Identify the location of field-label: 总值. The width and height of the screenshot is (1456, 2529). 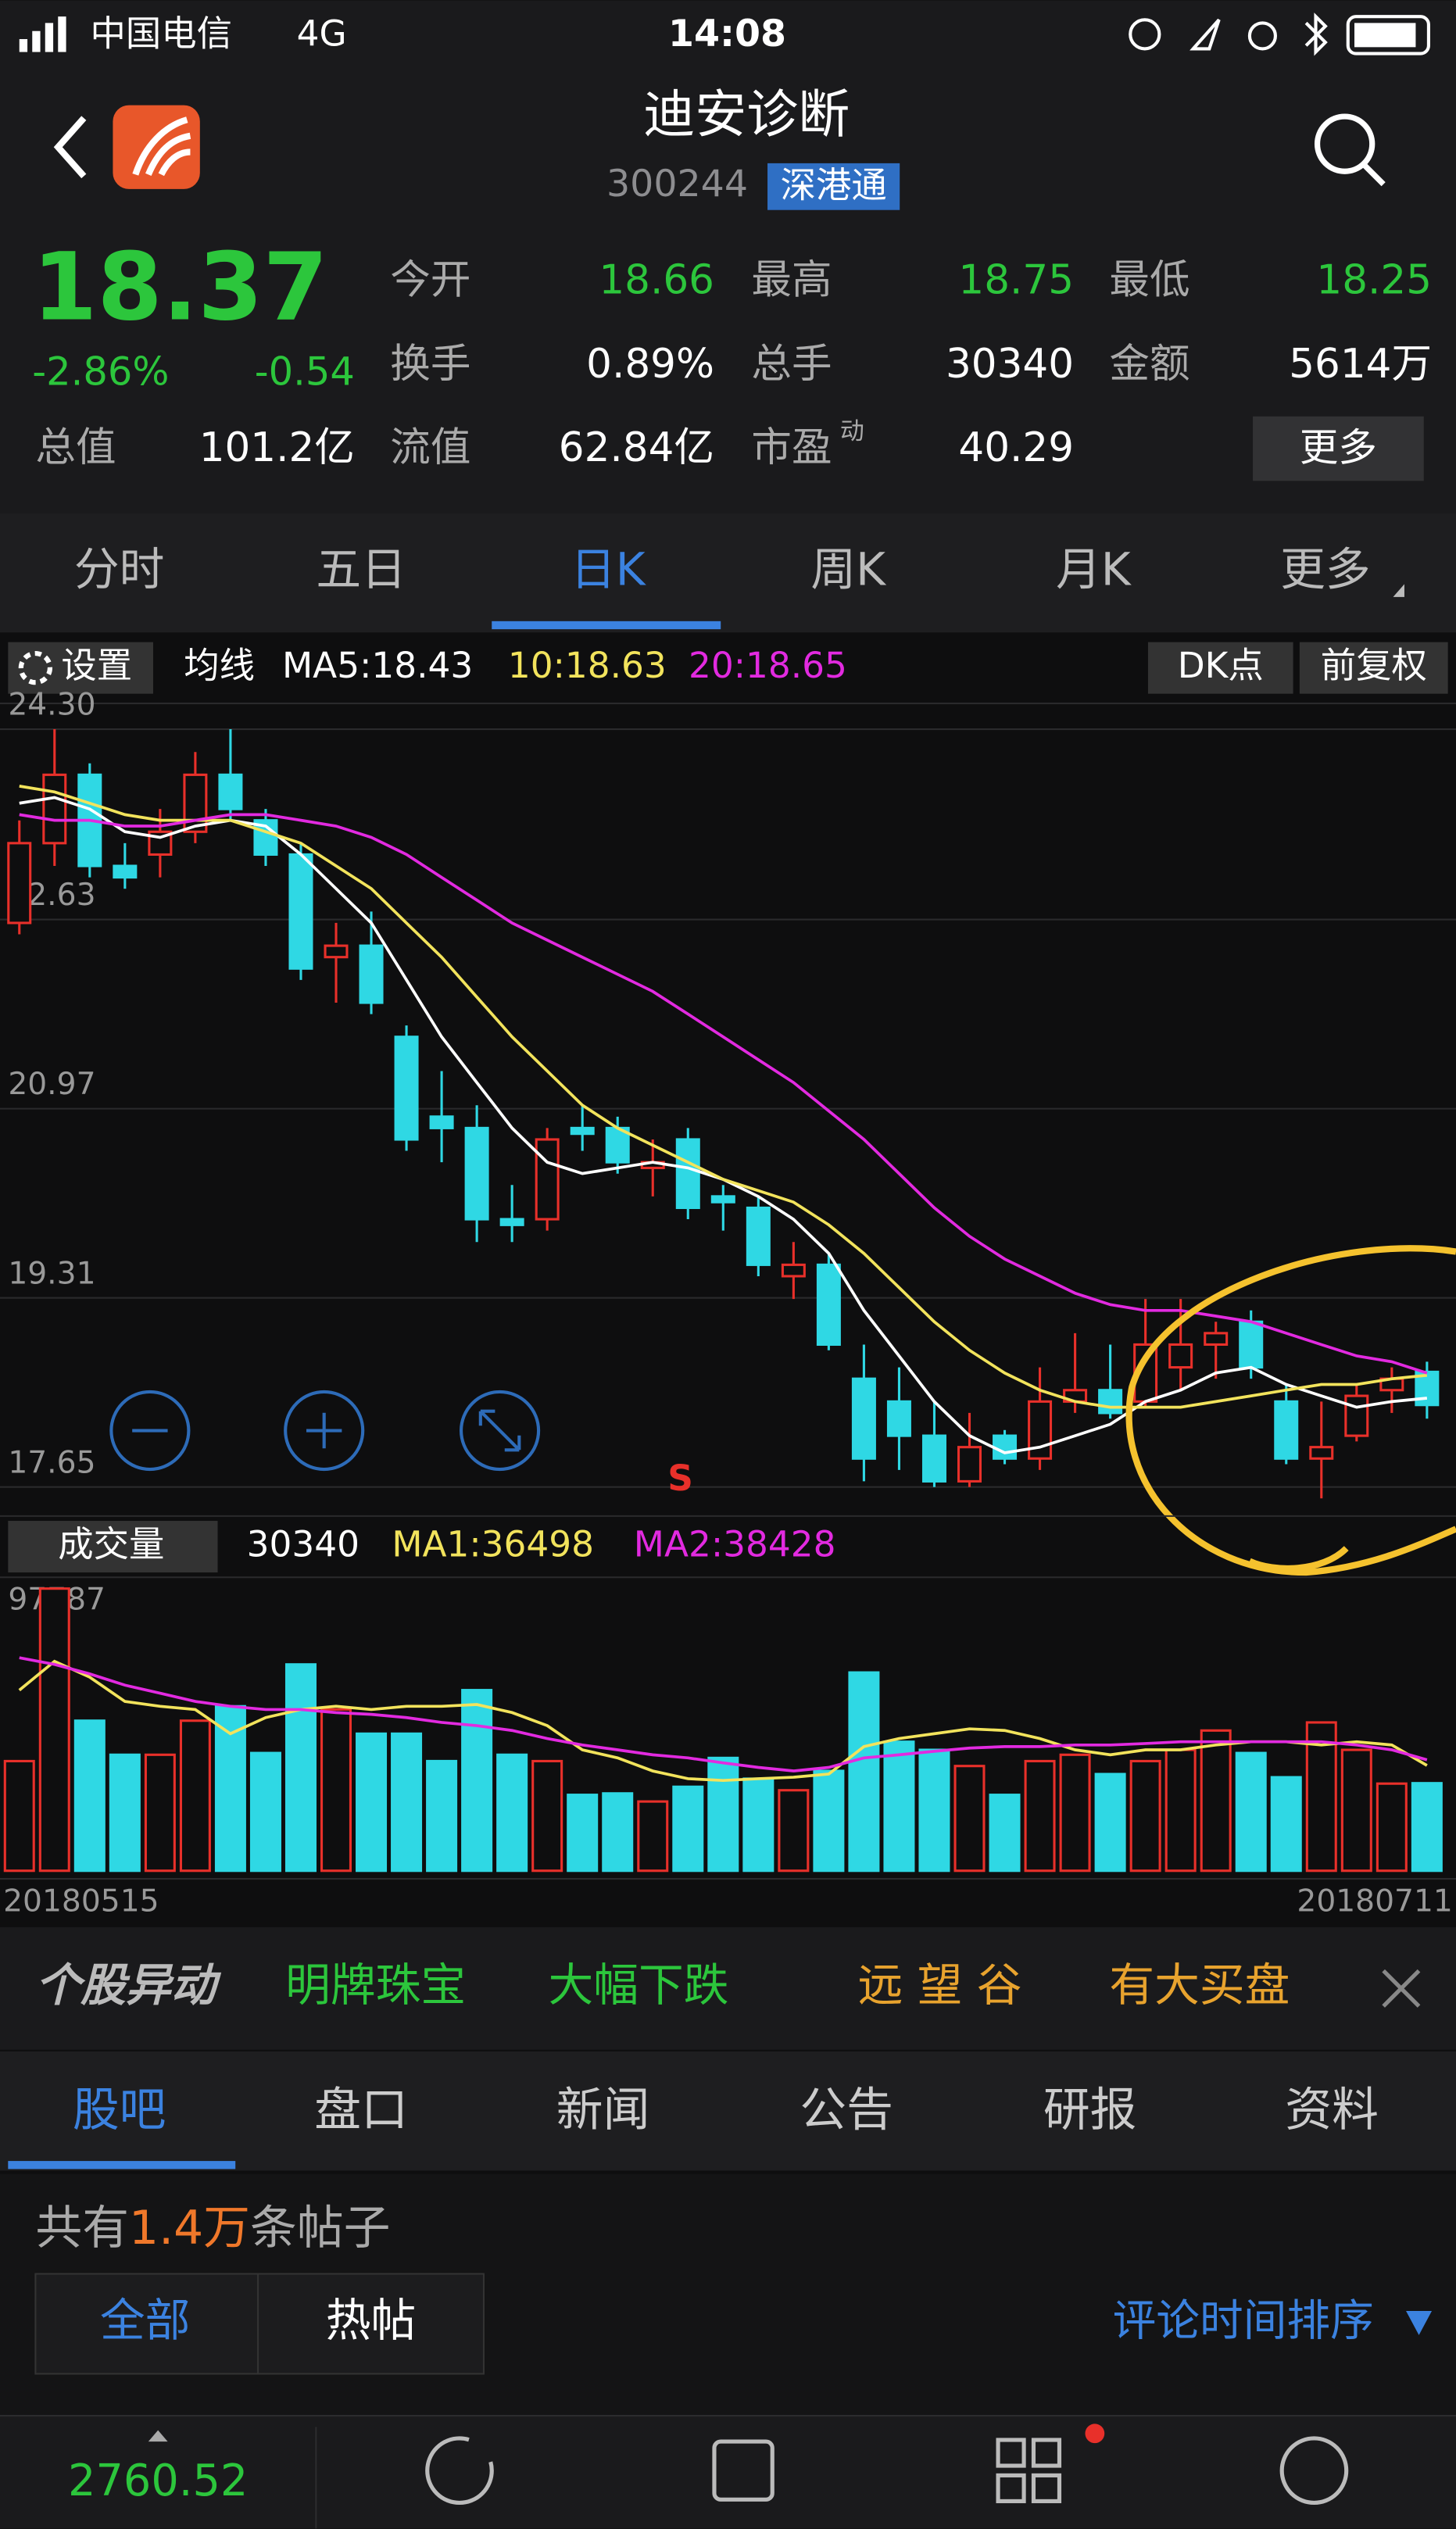
(75, 447).